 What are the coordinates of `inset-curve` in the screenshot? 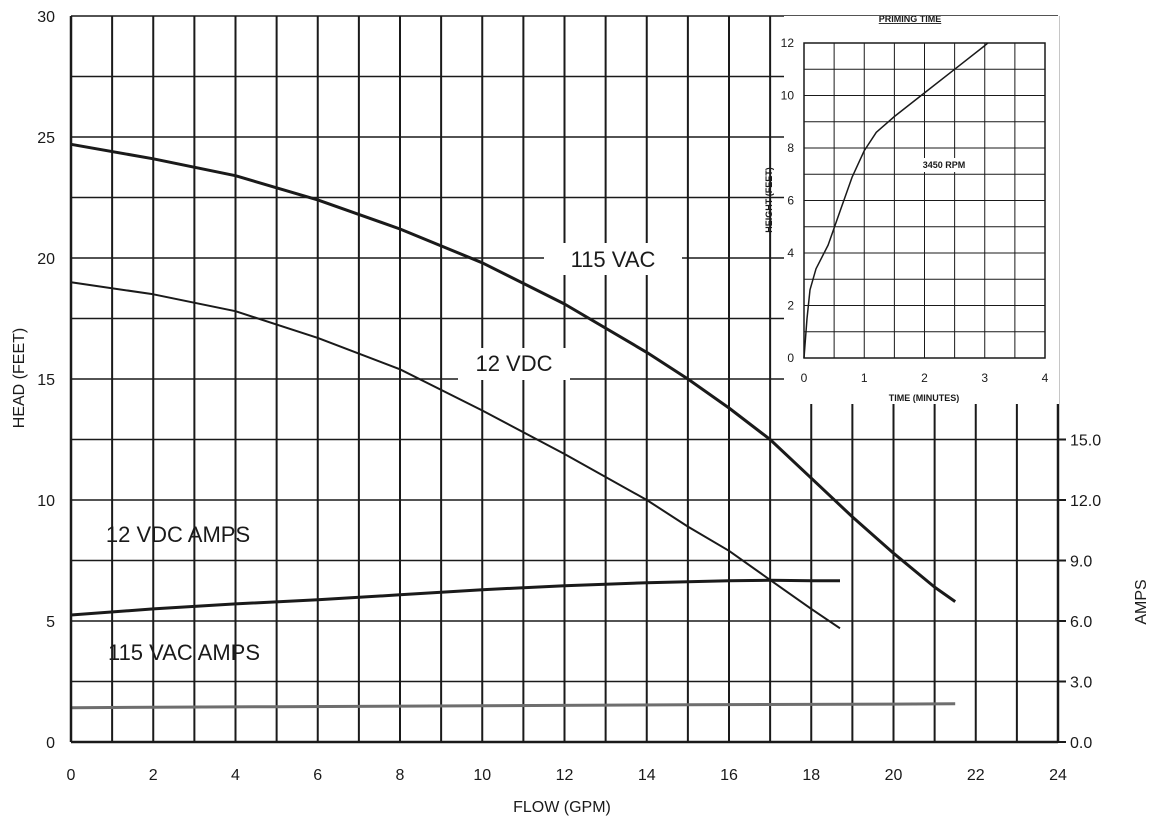 It's located at (896, 200).